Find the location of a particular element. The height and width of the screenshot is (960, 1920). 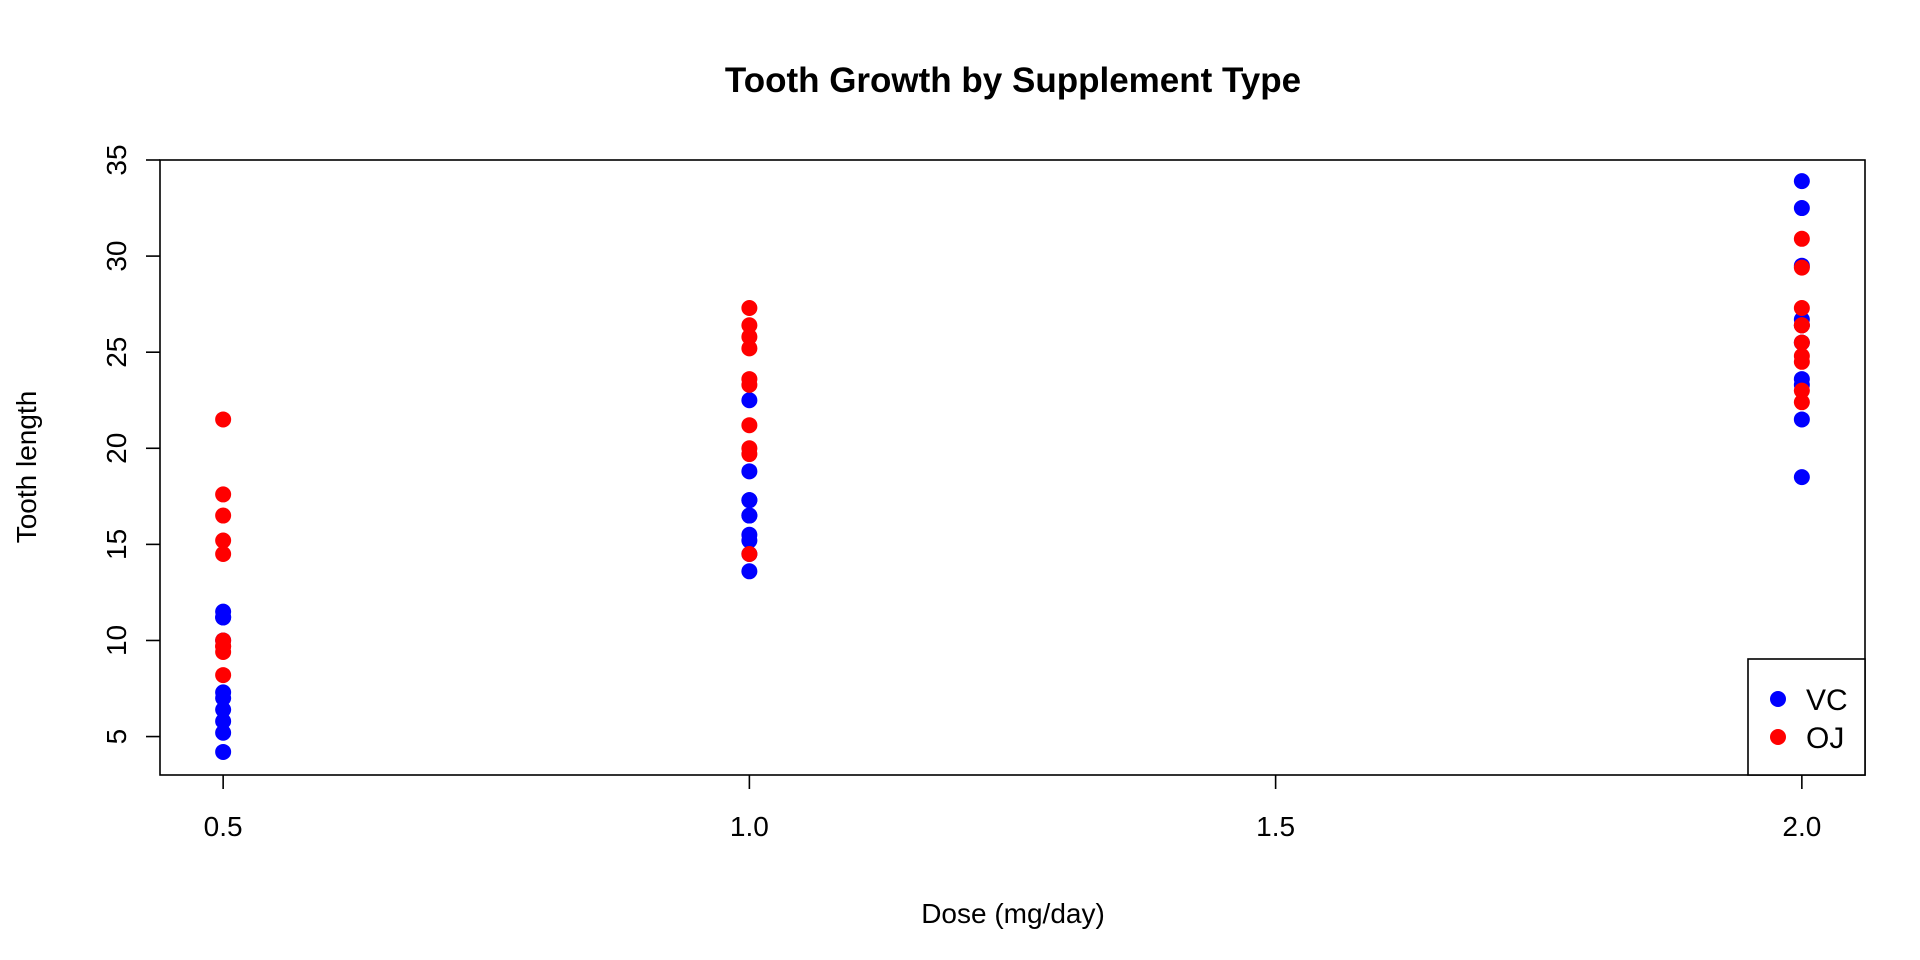

legend: VC OJ is located at coordinates (1806, 717).